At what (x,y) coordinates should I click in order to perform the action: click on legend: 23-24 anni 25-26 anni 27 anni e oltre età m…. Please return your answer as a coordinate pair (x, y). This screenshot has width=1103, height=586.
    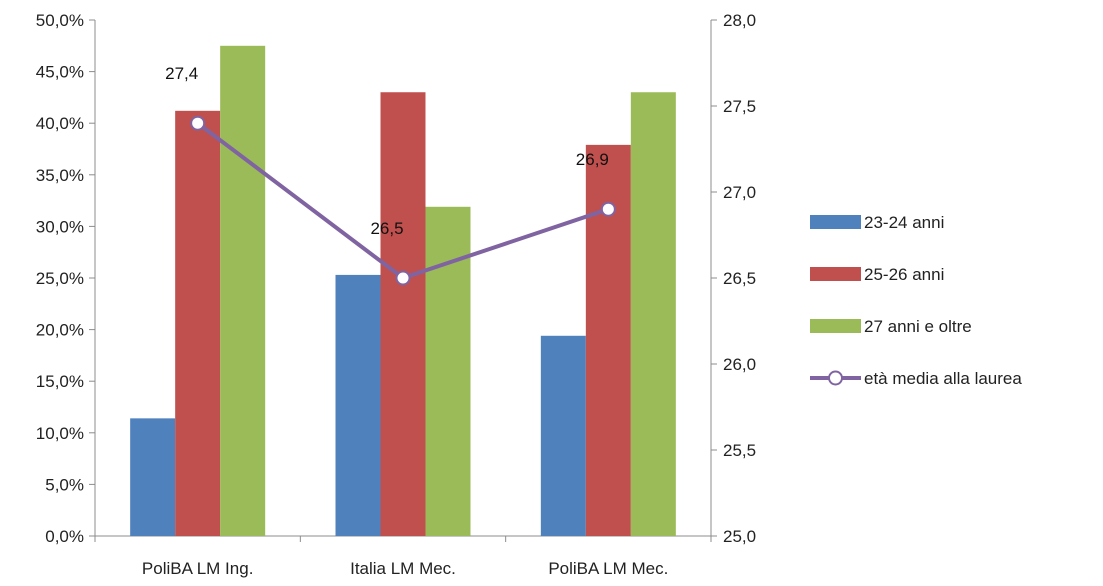
    Looking at the image, I should click on (916, 300).